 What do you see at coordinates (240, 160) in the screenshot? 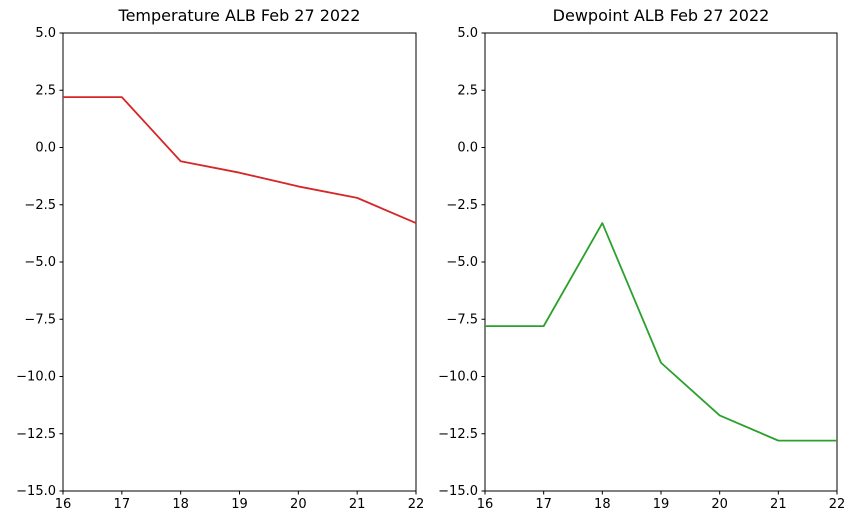
I see `temperature-line` at bounding box center [240, 160].